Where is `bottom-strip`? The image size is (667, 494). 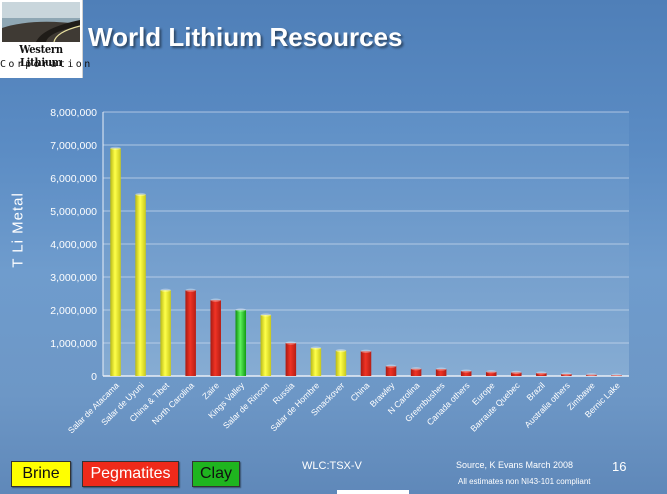 bottom-strip is located at coordinates (373, 492).